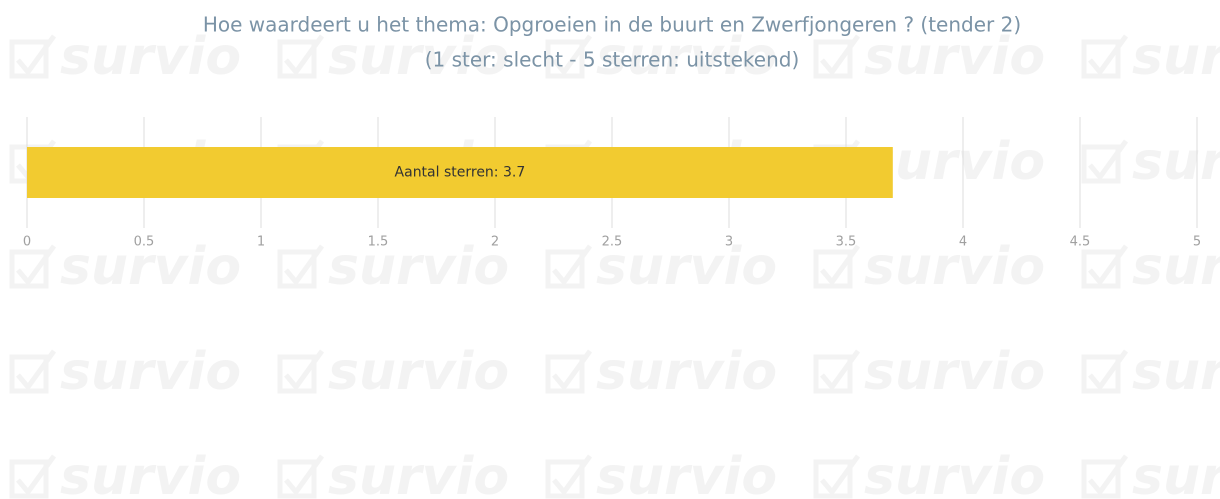  Describe the element at coordinates (261, 242) in the screenshot. I see `x-tick-label: 1` at that location.